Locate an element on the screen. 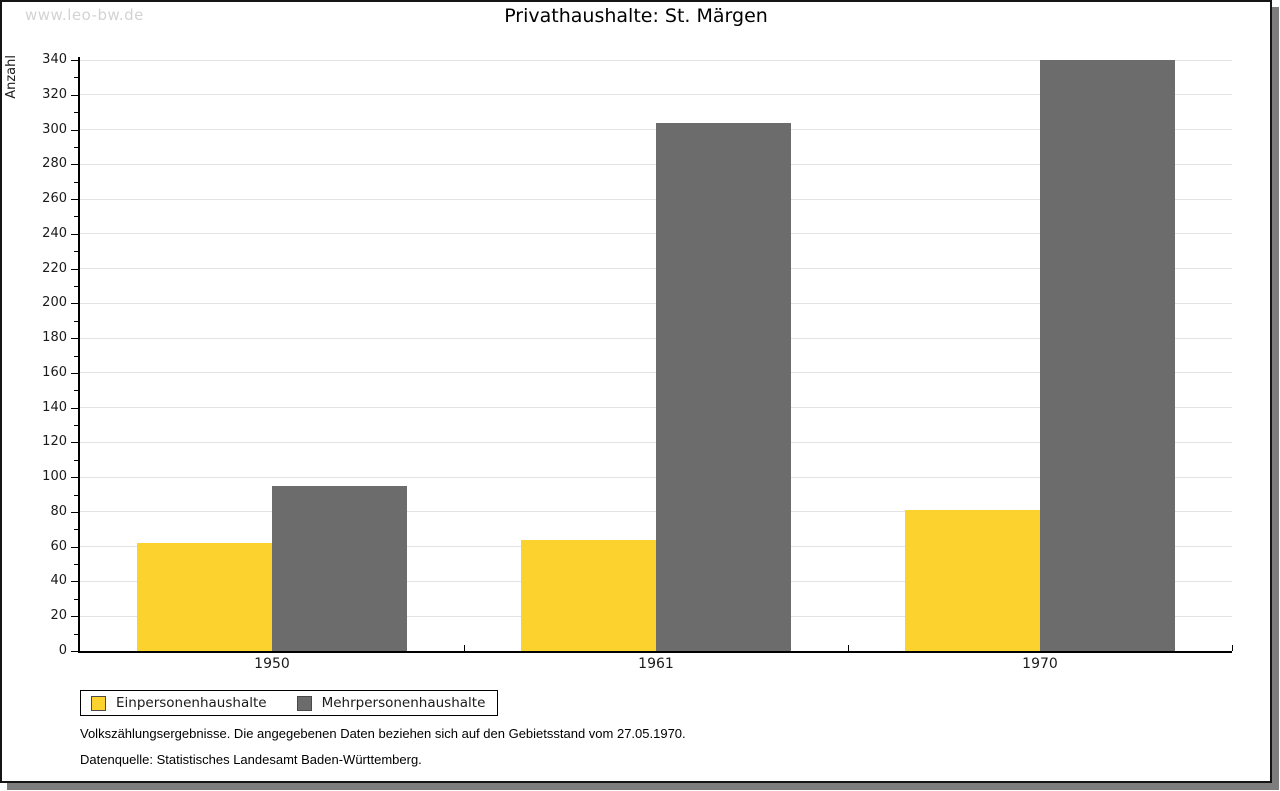 The width and height of the screenshot is (1280, 791). bar-Einpersonenhaushalte-1961 is located at coordinates (588, 595).